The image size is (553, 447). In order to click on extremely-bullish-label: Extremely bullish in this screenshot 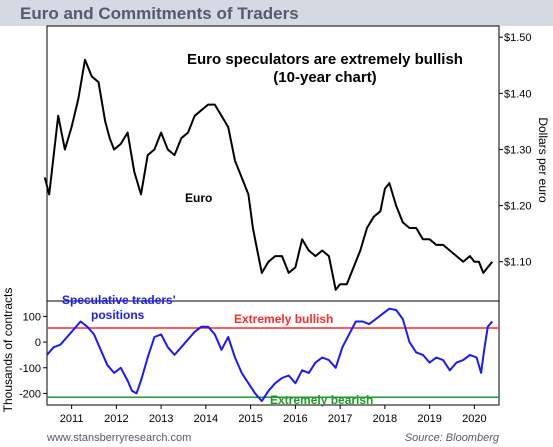, I will do `click(283, 319)`.